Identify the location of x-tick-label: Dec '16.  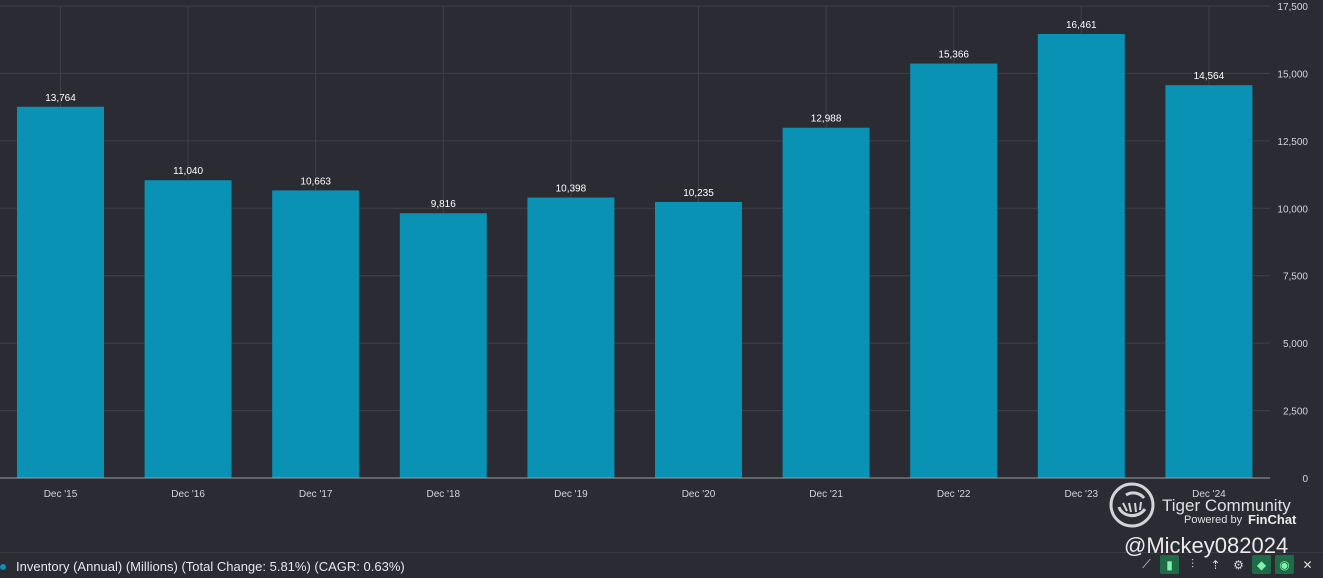
(188, 494).